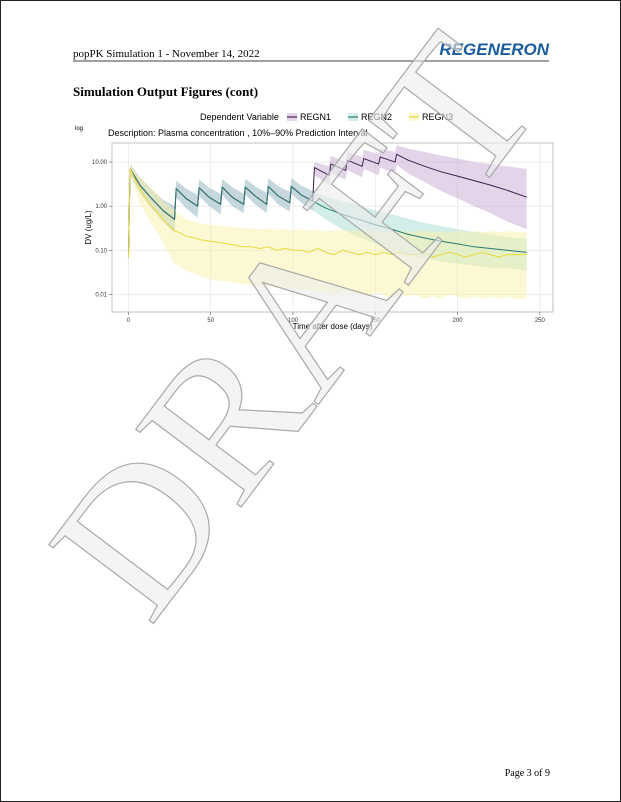  Describe the element at coordinates (165, 91) in the screenshot. I see `section-title: Simulation Output Figures (cont)` at that location.